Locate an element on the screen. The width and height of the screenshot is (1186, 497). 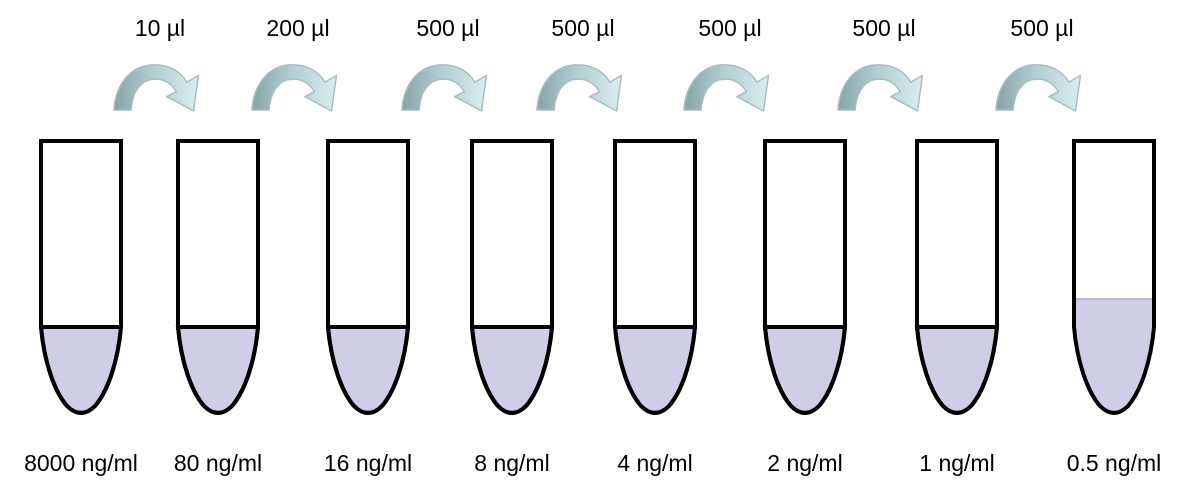
concentration-label: 8 ng/ml is located at coordinates (512, 463).